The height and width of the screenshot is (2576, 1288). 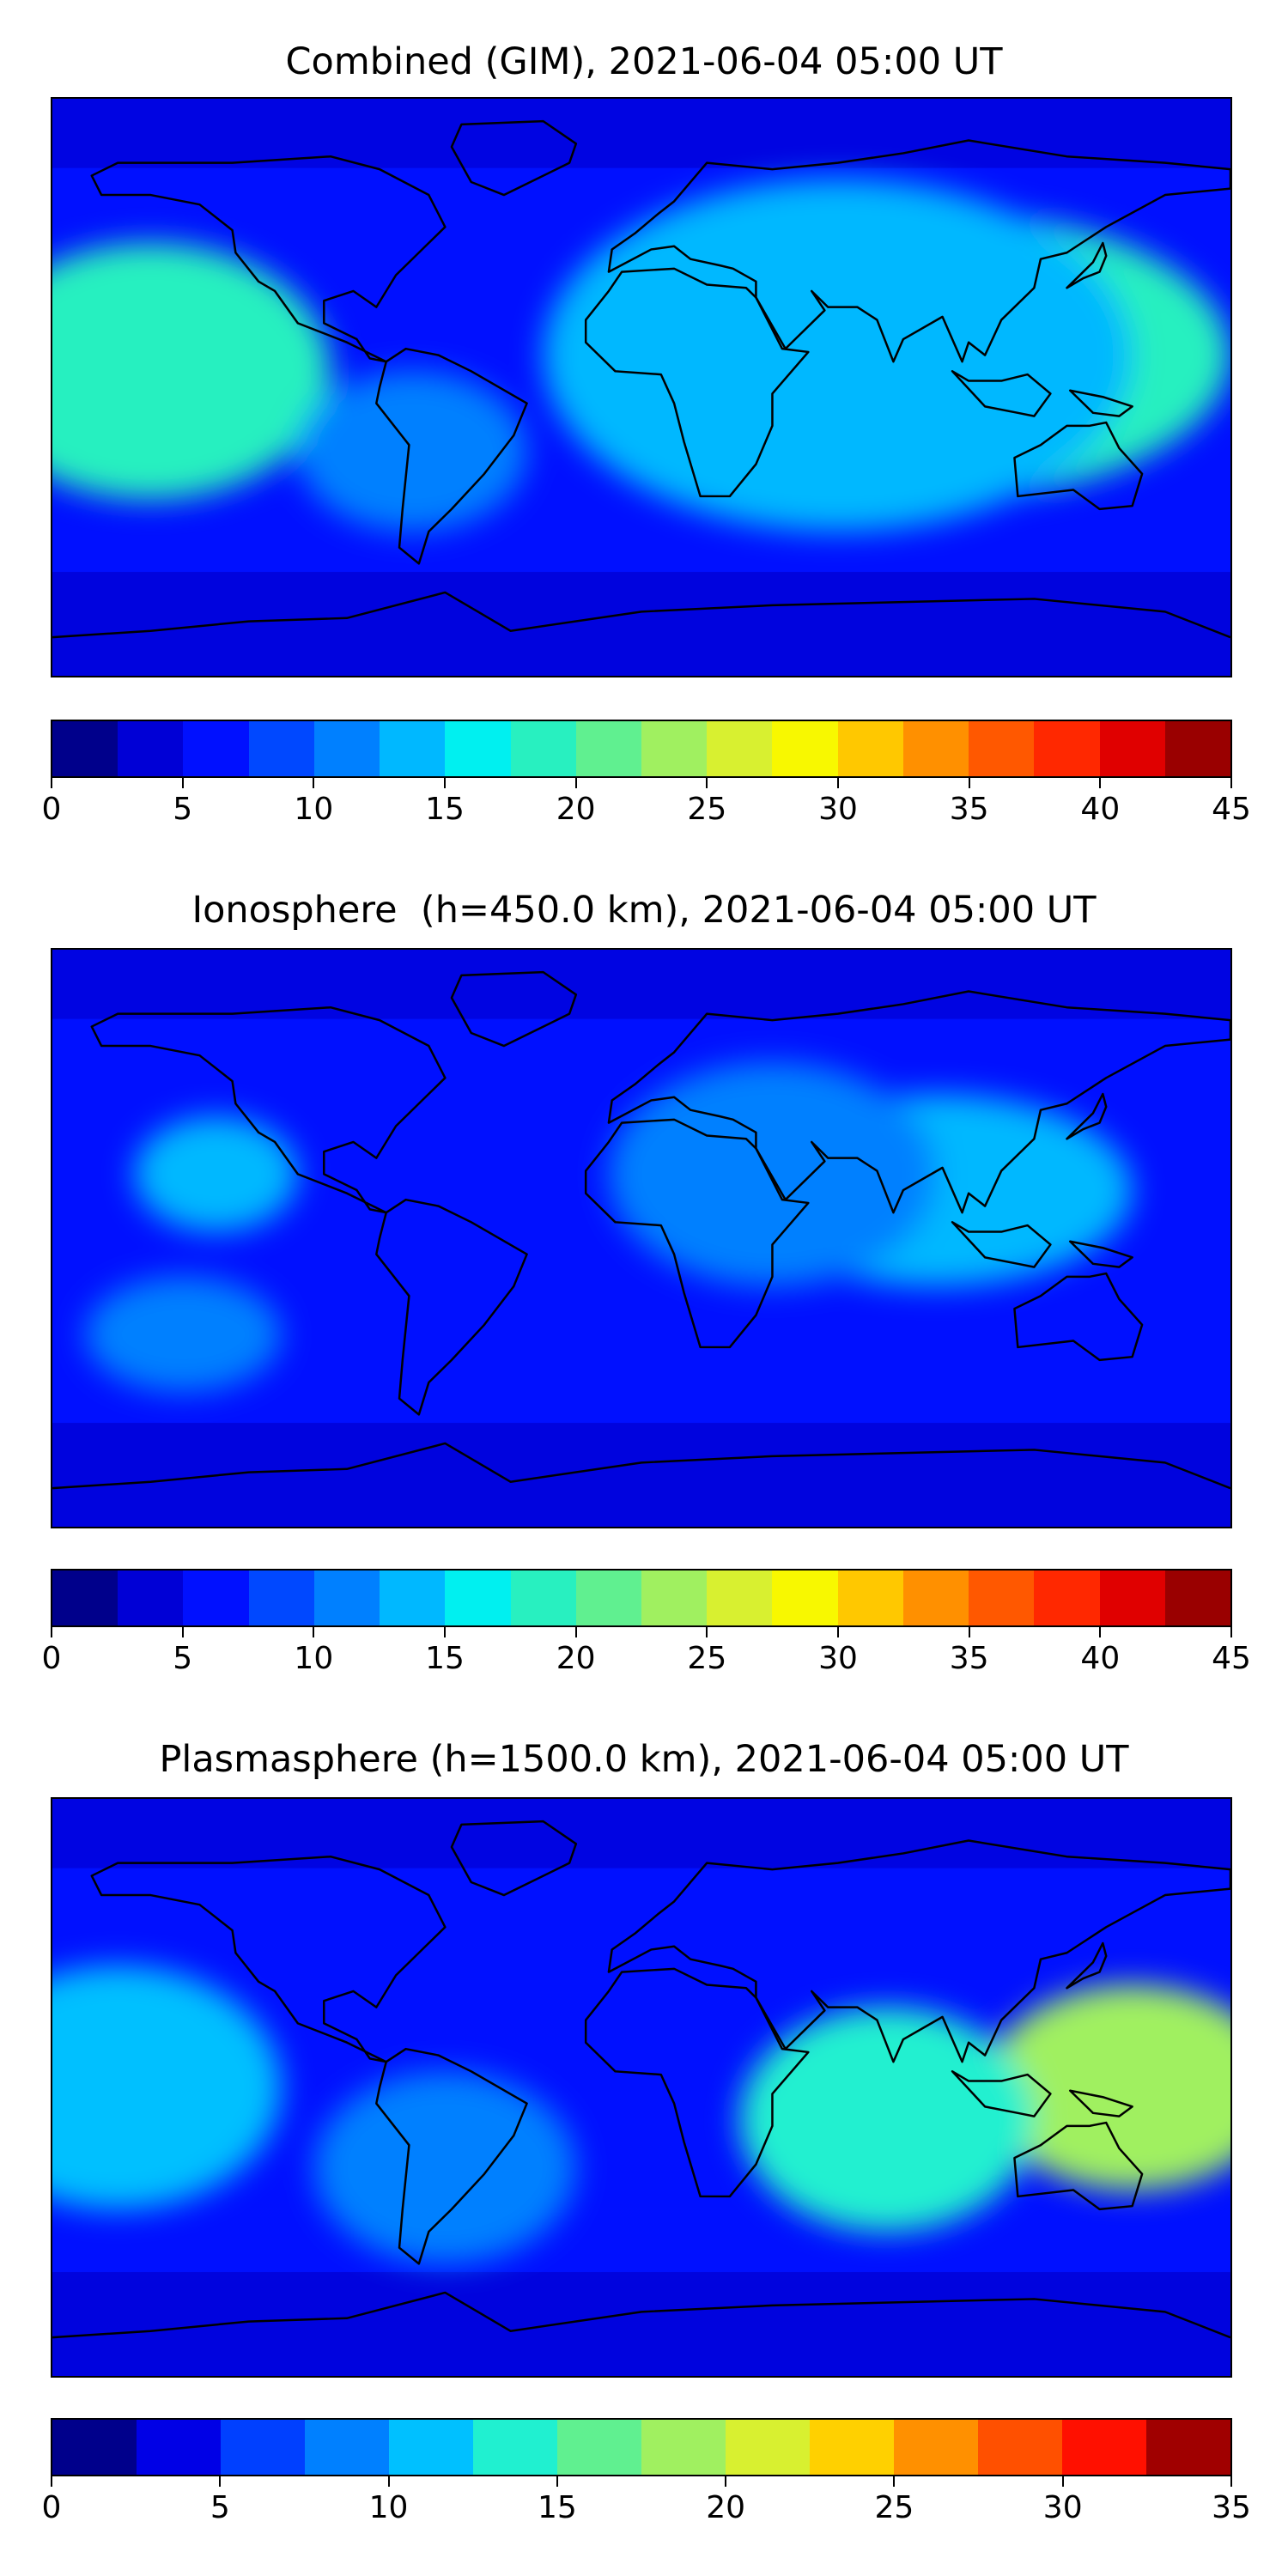 I want to click on coastline-south-america, so click(x=452, y=2156).